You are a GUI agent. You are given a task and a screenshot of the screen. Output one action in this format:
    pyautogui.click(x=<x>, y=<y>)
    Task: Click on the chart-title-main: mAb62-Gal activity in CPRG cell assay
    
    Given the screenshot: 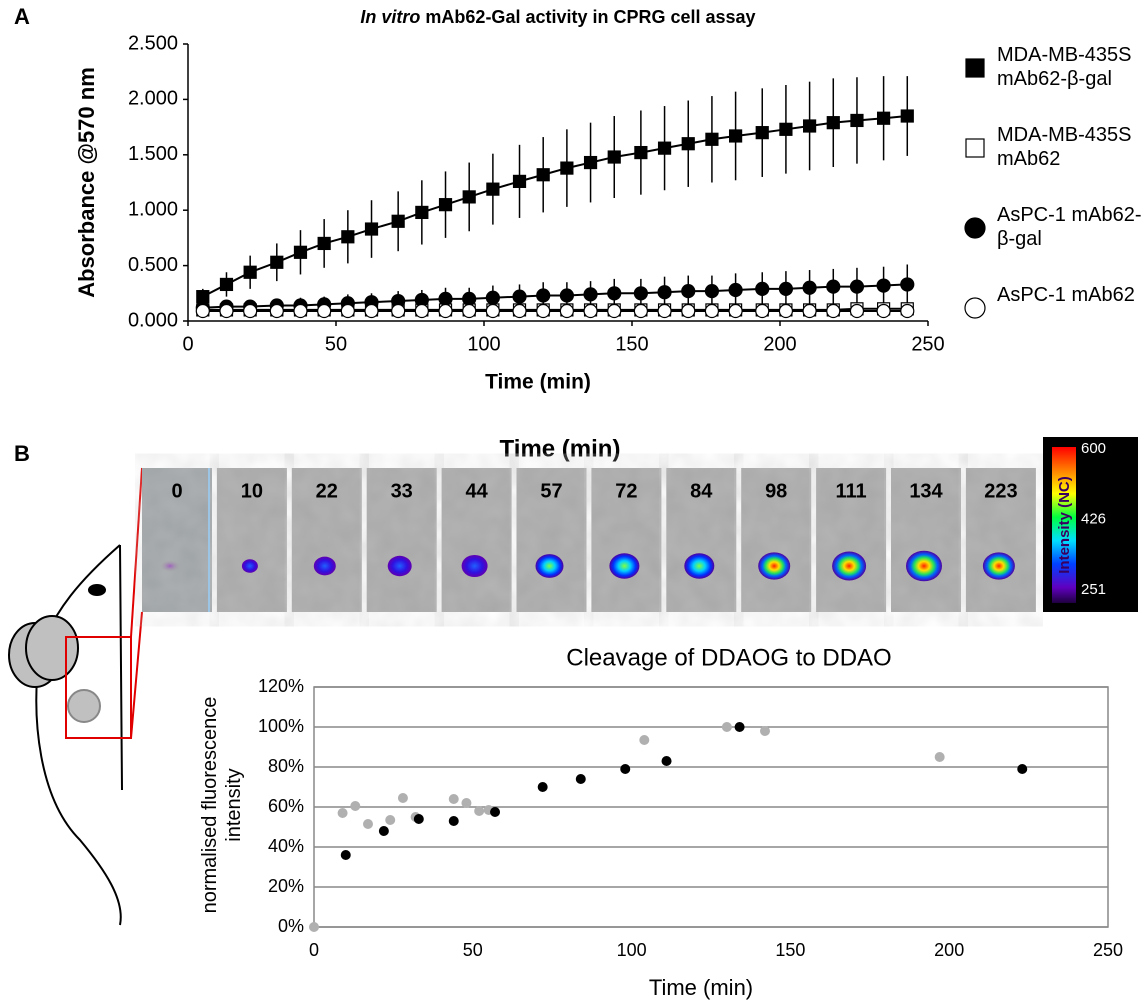 What is the action you would take?
    pyautogui.click(x=590, y=17)
    